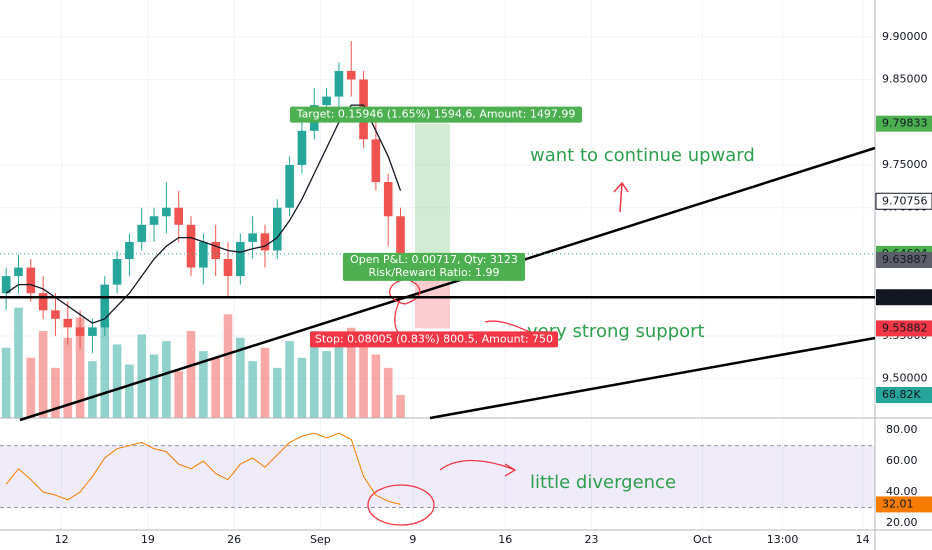 Image resolution: width=932 pixels, height=550 pixels. I want to click on x-tick-label: 16, so click(505, 539).